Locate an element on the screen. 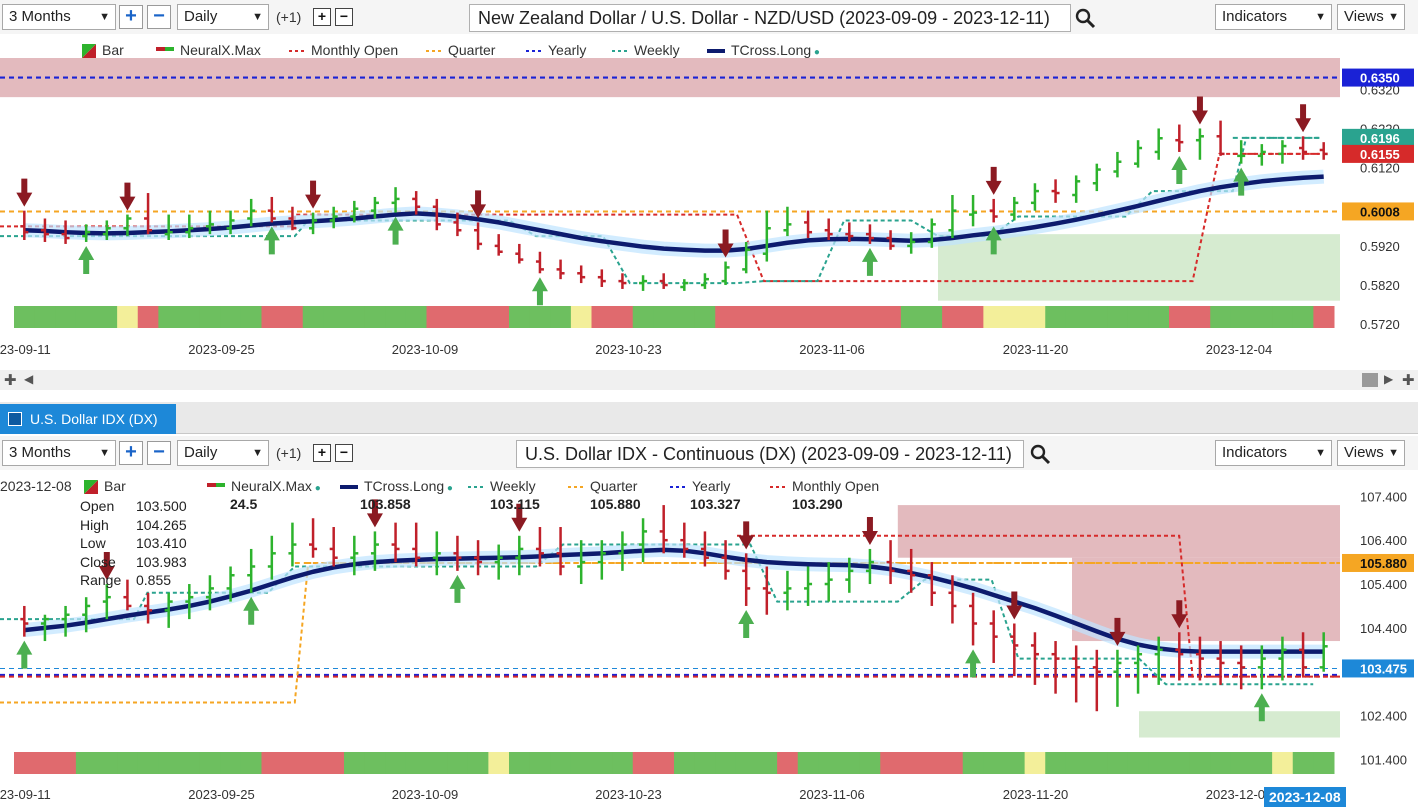  zoom-out-button: − is located at coordinates (159, 17).